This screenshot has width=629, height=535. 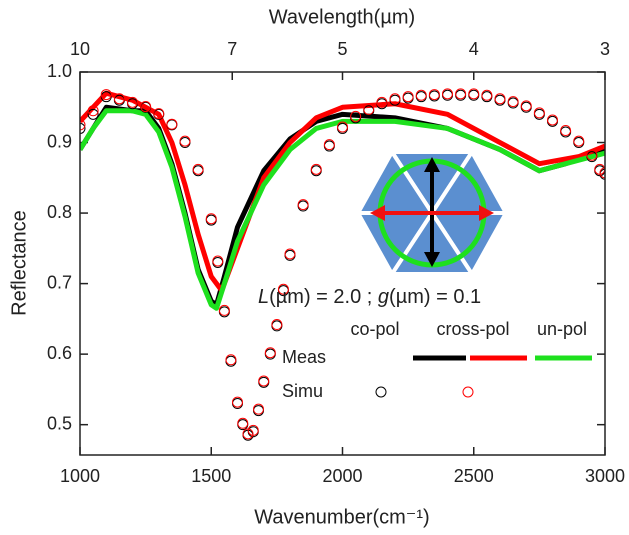 I want to click on x2-tick-label: 3, so click(x=605, y=49).